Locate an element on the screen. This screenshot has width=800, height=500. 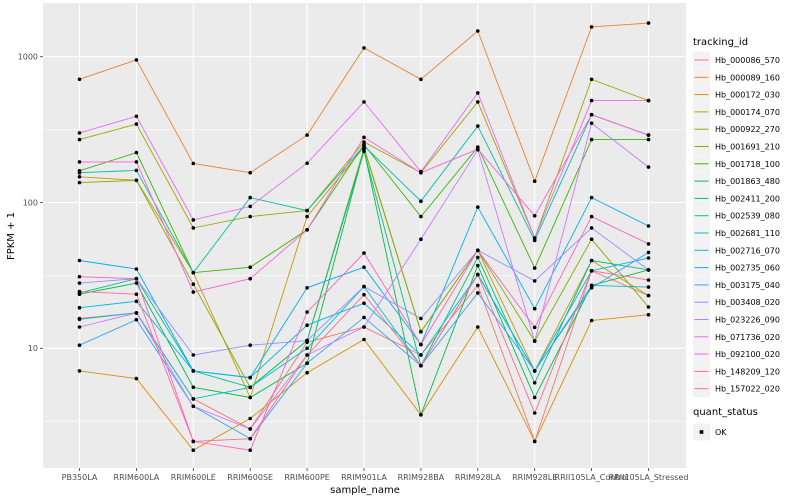
legend-entry-Hb_003408_020: Hb_003408_020 is located at coordinates (736, 302).